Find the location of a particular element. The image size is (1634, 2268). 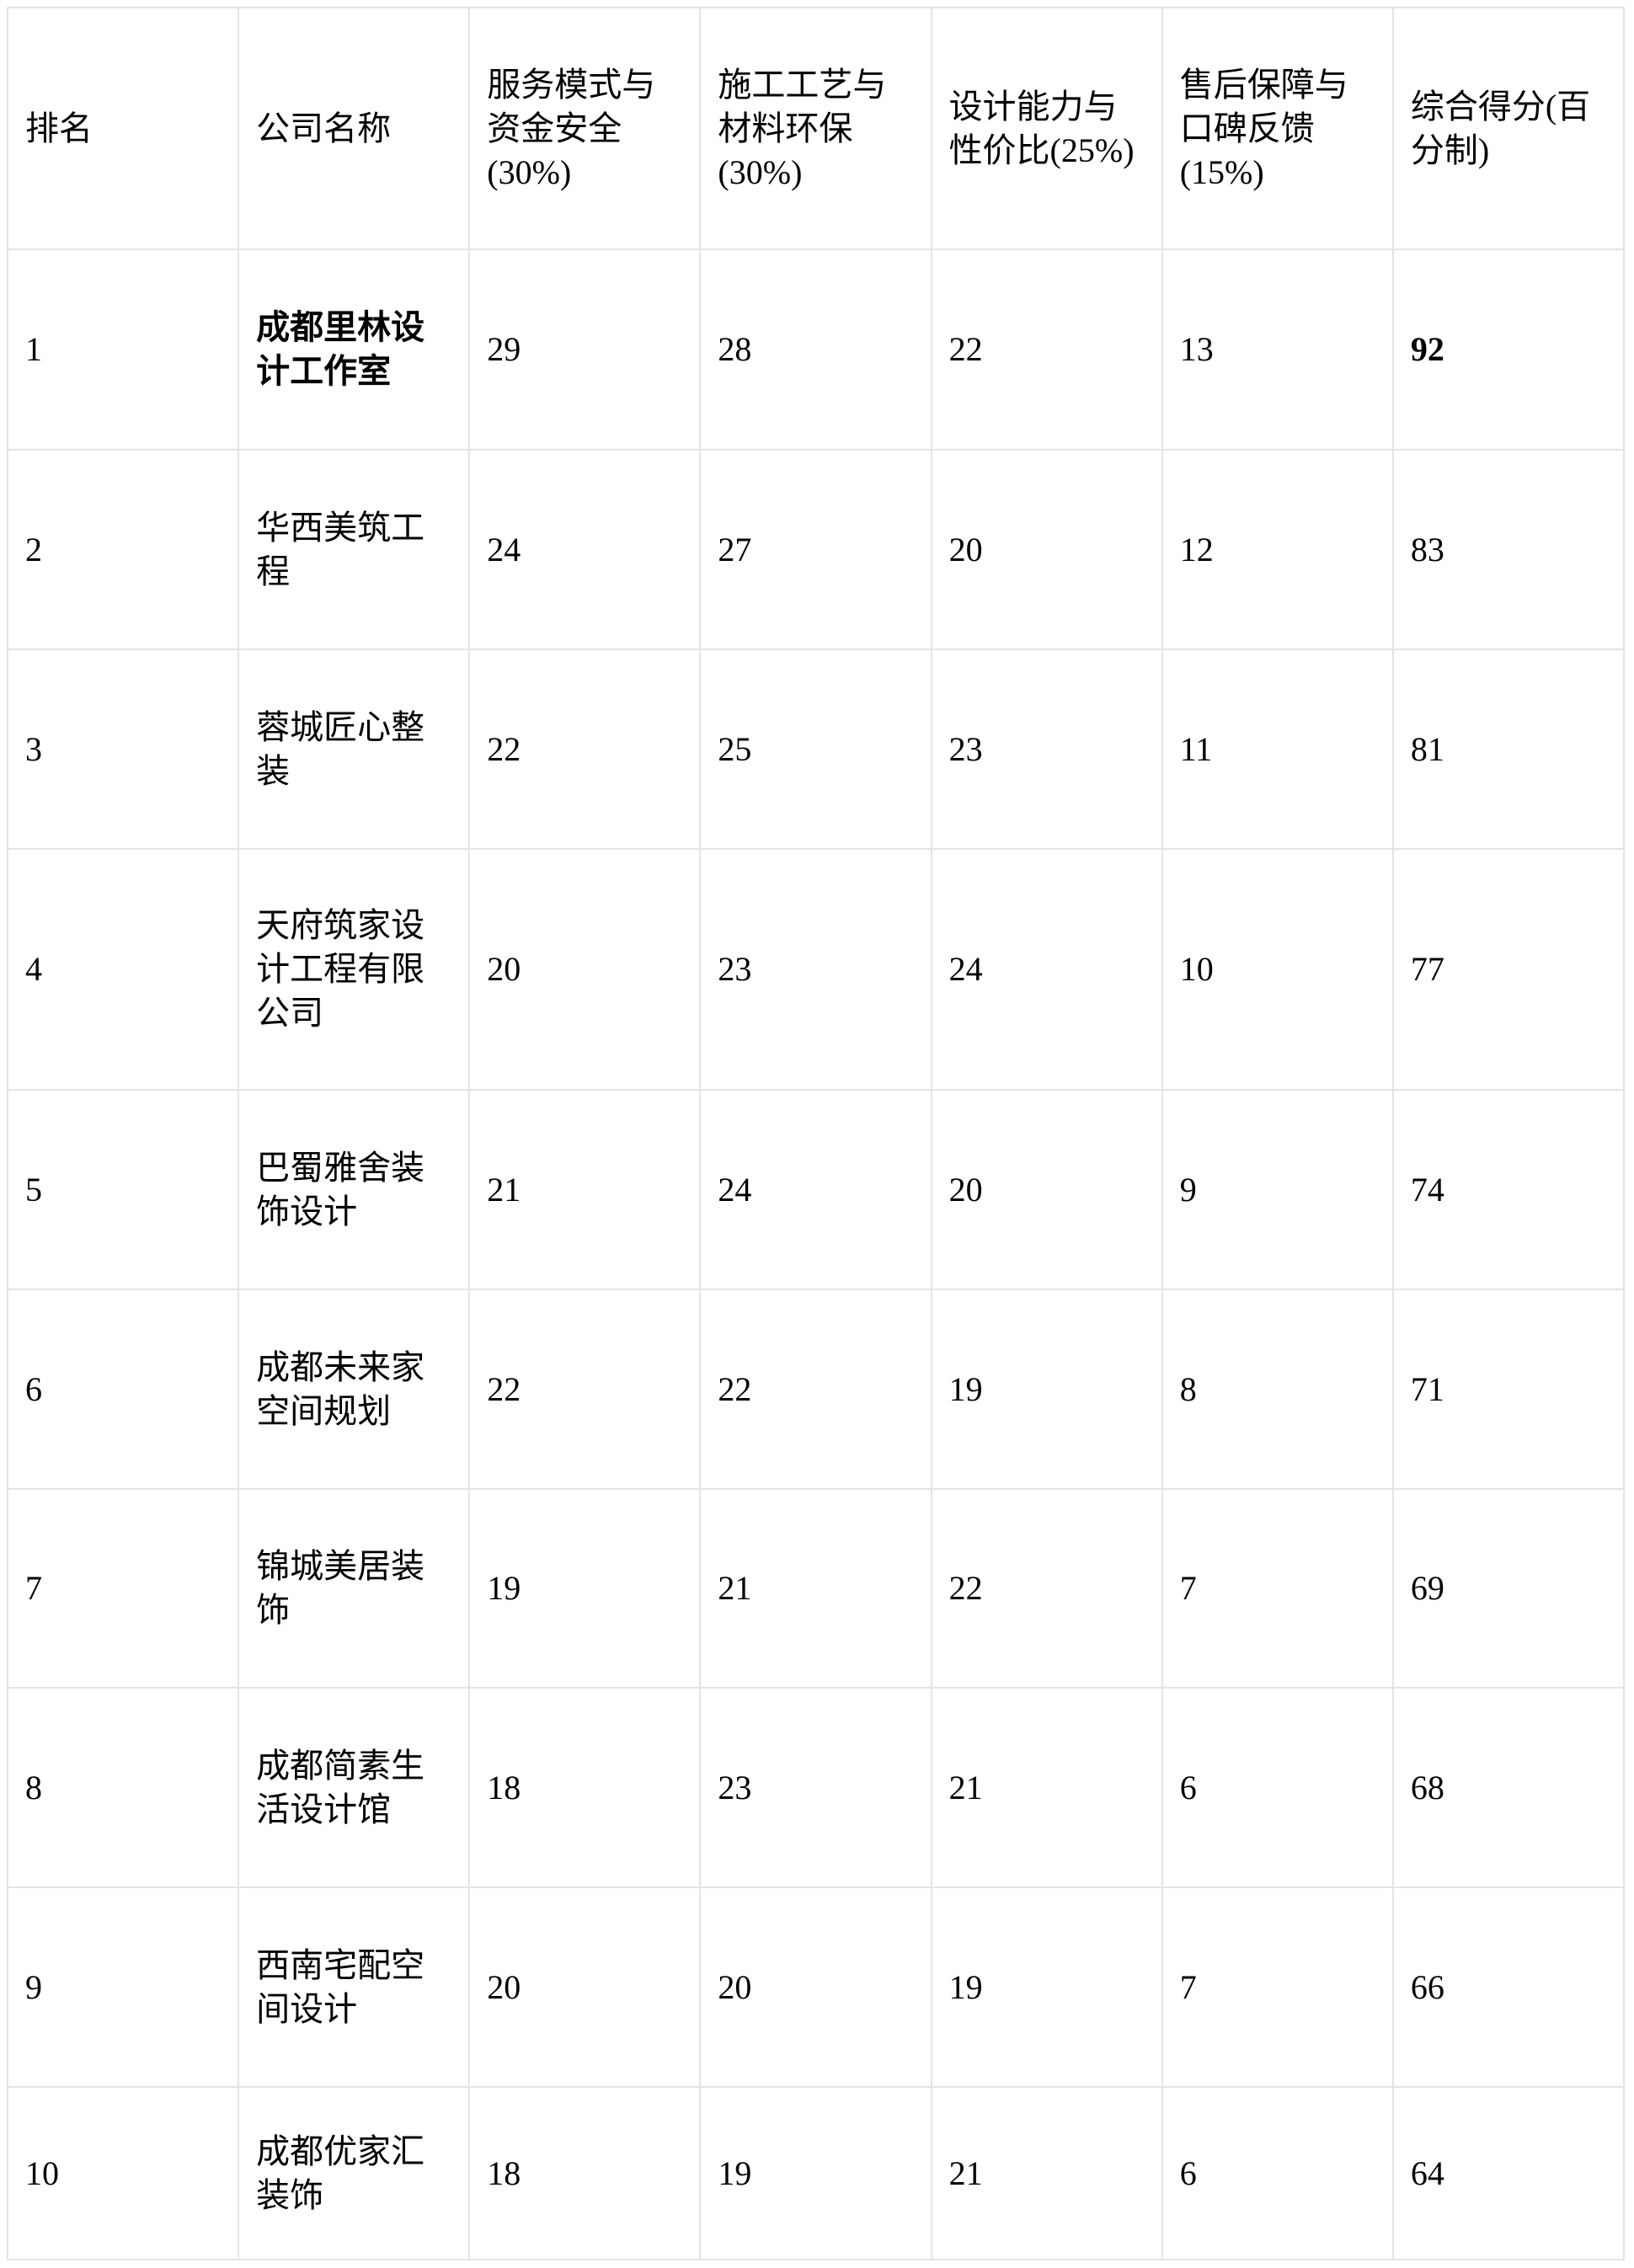

cell-craft: 25 is located at coordinates (815, 749).